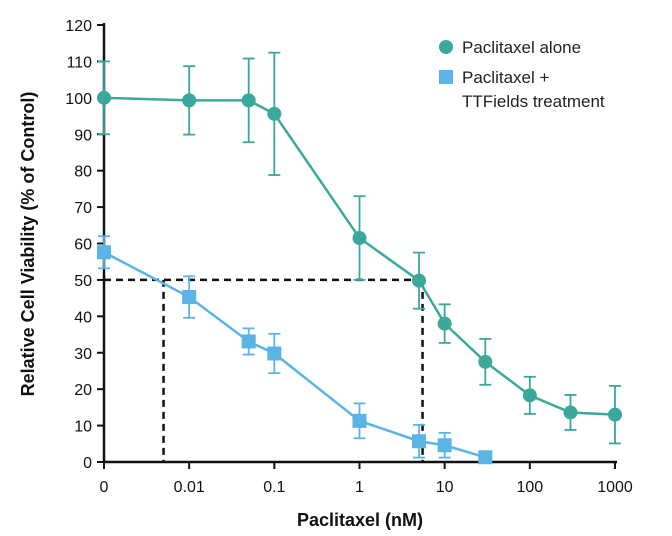  Describe the element at coordinates (446, 47) in the screenshot. I see `legend-marker-paclitaxel-alone` at that location.